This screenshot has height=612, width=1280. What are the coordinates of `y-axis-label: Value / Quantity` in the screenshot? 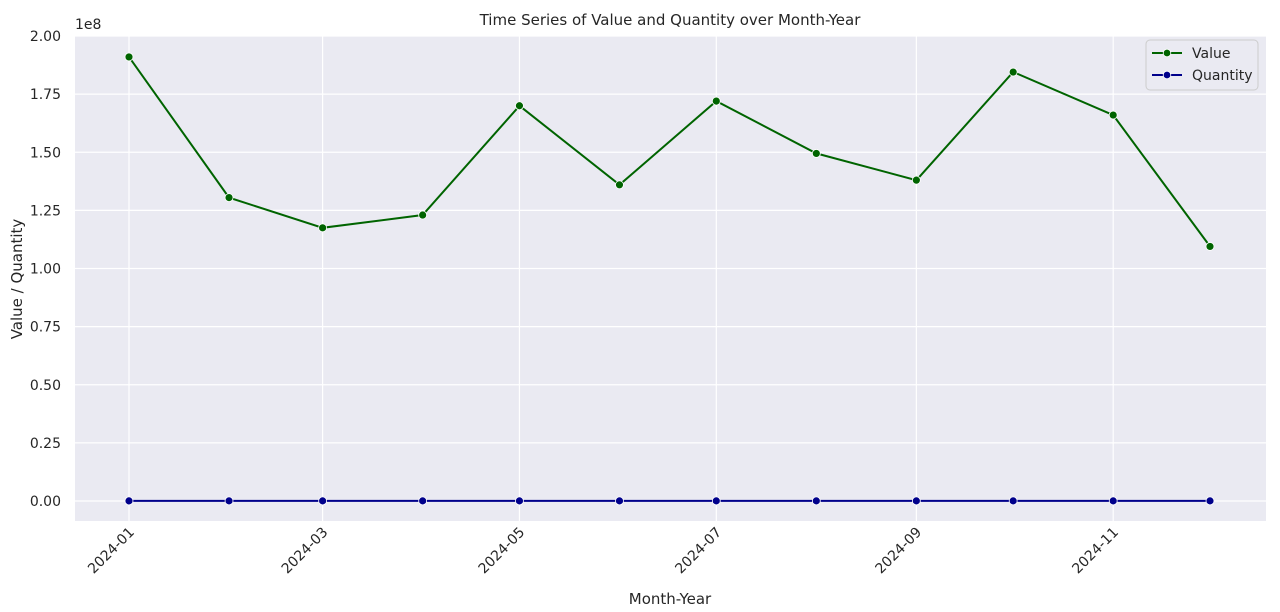 It's located at (17, 279).